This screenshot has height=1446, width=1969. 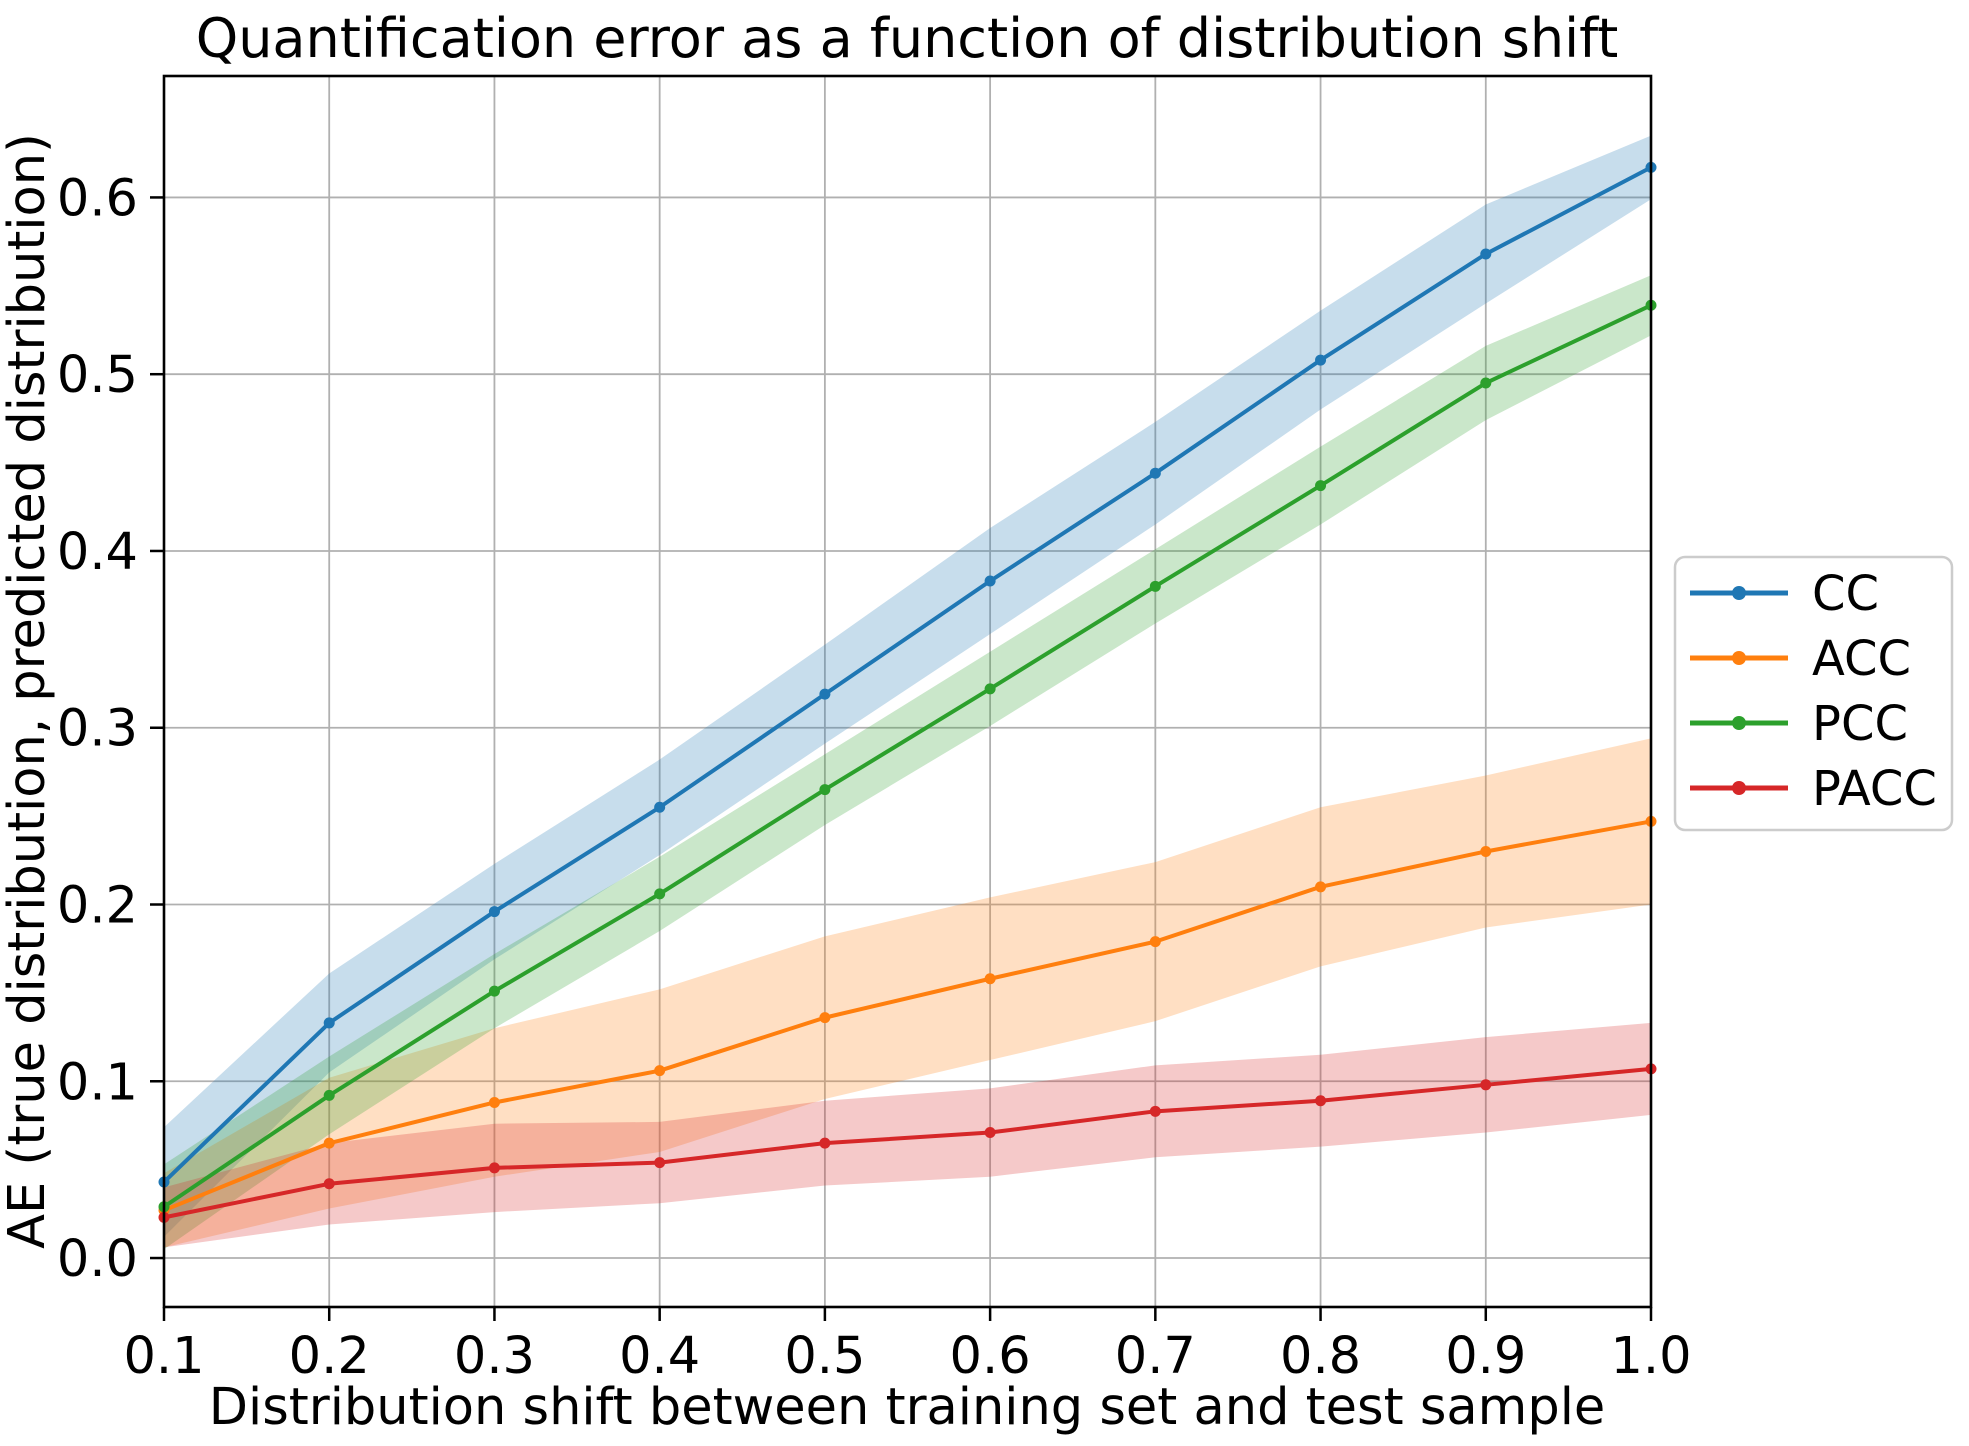 I want to click on legend-item-pacc: PACC, so click(x=1813, y=789).